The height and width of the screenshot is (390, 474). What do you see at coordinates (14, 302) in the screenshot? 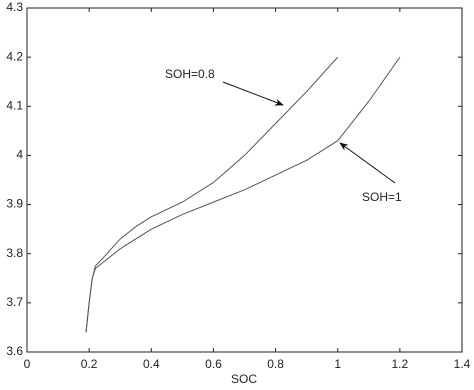
I see `y-tick-label: 3.7` at bounding box center [14, 302].